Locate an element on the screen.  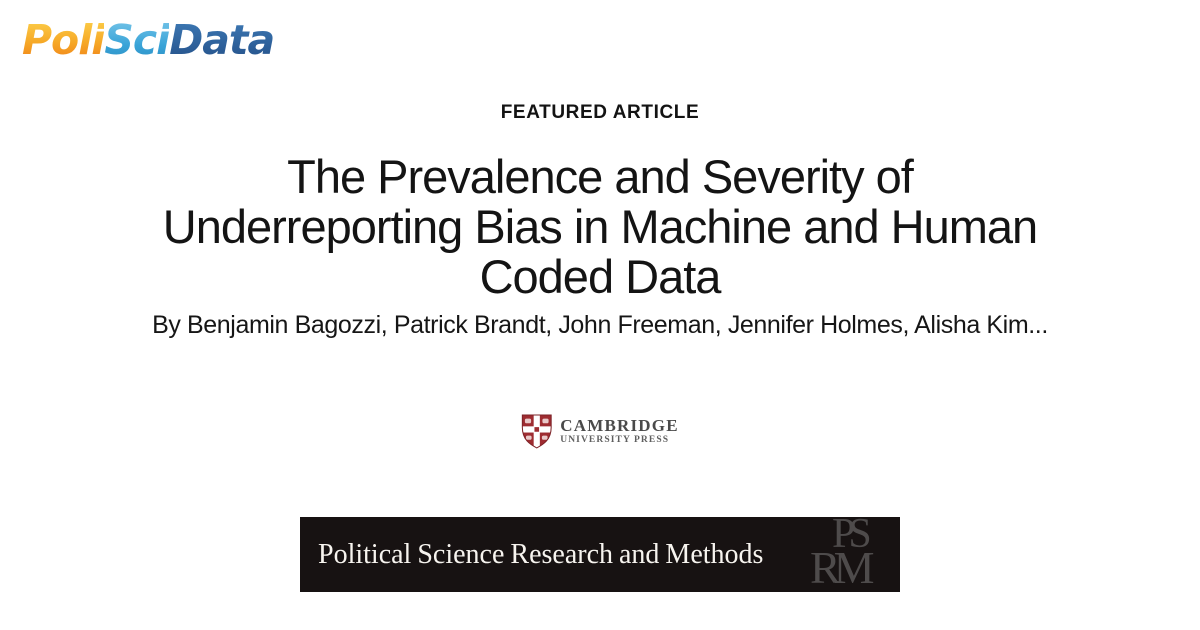
cambridge-name: CAMBRIDGE is located at coordinates (619, 425).